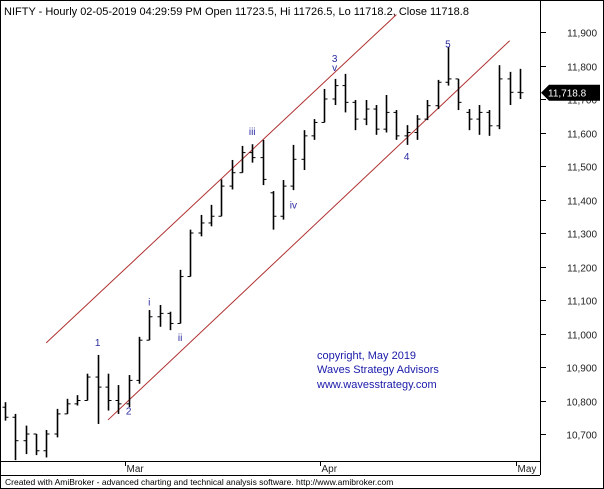 Image resolution: width=604 pixels, height=489 pixels. I want to click on last-price-tag: 11,718.8, so click(570, 92).